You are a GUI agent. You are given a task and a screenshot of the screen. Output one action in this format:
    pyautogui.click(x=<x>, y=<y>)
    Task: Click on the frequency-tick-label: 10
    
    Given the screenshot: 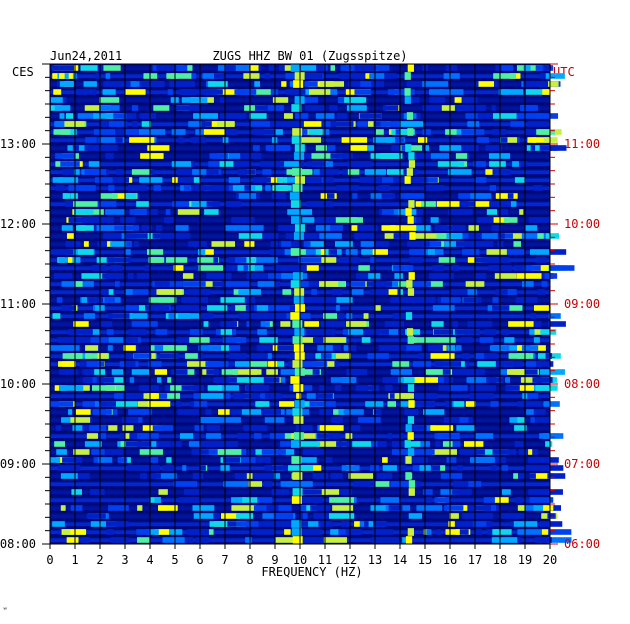 What is the action you would take?
    pyautogui.click(x=300, y=560)
    